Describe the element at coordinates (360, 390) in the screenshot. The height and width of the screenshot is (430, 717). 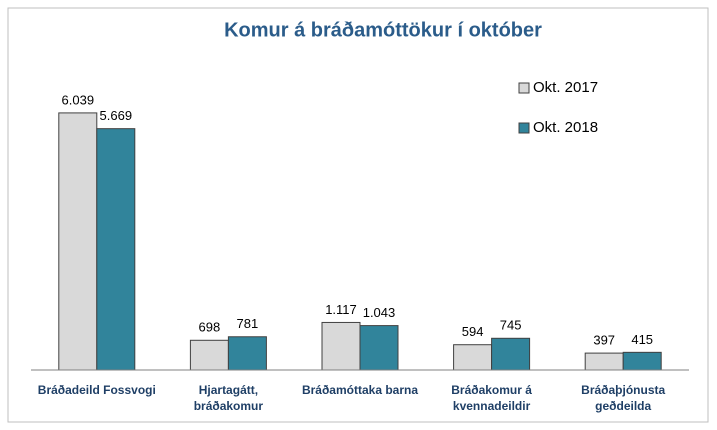
I see `x-tick-label: Bráðamóttaka barna` at that location.